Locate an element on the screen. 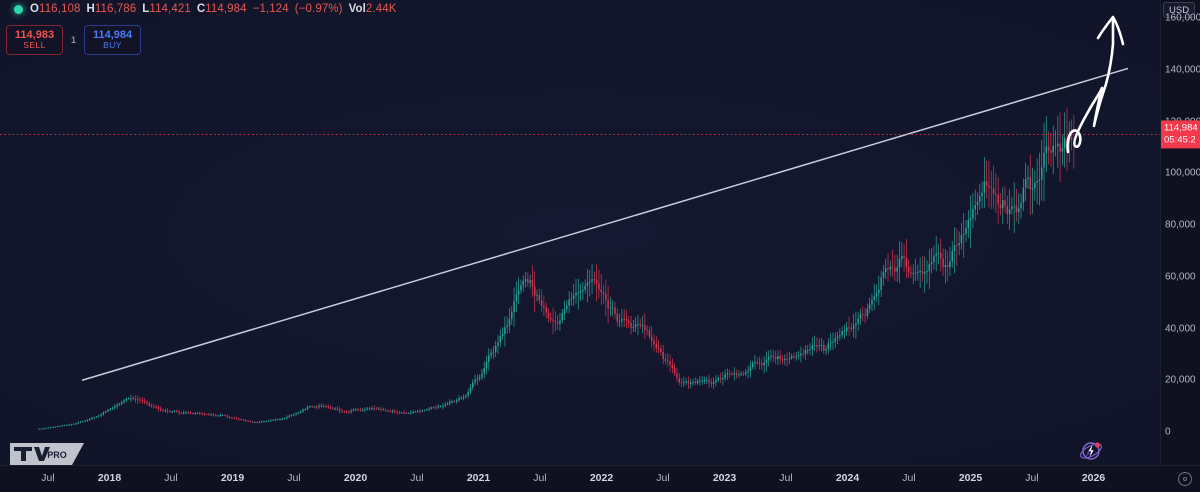 The width and height of the screenshot is (1200, 492). buy-label: BUY is located at coordinates (112, 45).